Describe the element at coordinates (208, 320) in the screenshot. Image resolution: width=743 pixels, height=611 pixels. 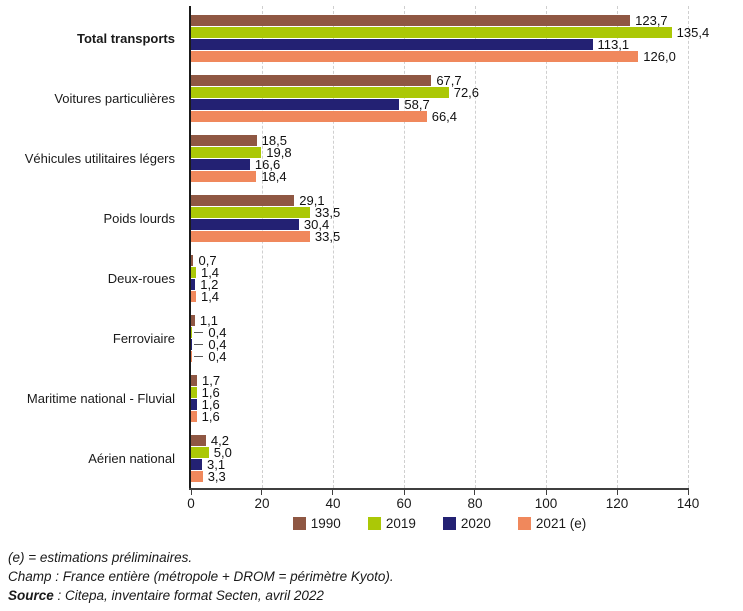
I see `bar-value-label: 1,1` at that location.